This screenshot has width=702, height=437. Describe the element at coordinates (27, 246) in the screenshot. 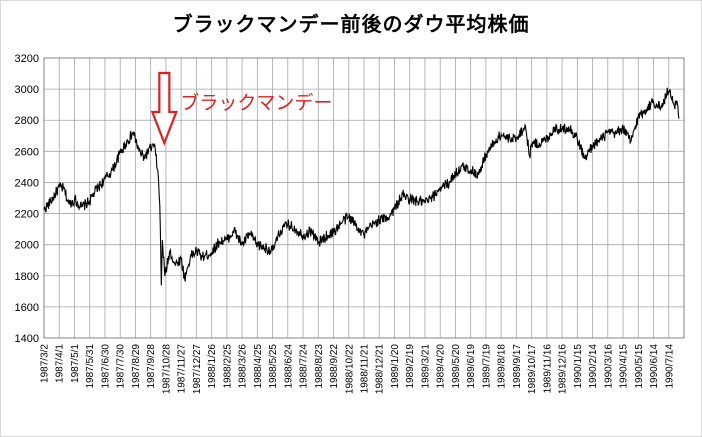

I see `y-tick-label: 2000` at that location.